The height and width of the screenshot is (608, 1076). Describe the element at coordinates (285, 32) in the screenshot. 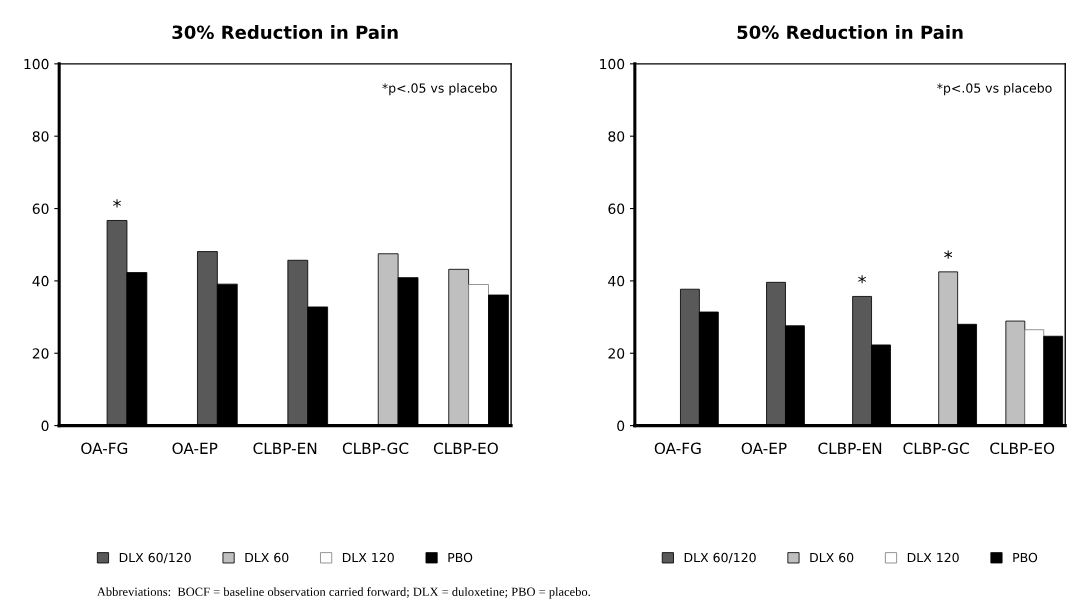

I see `chart-title: 30% Reduction in Pain` at that location.